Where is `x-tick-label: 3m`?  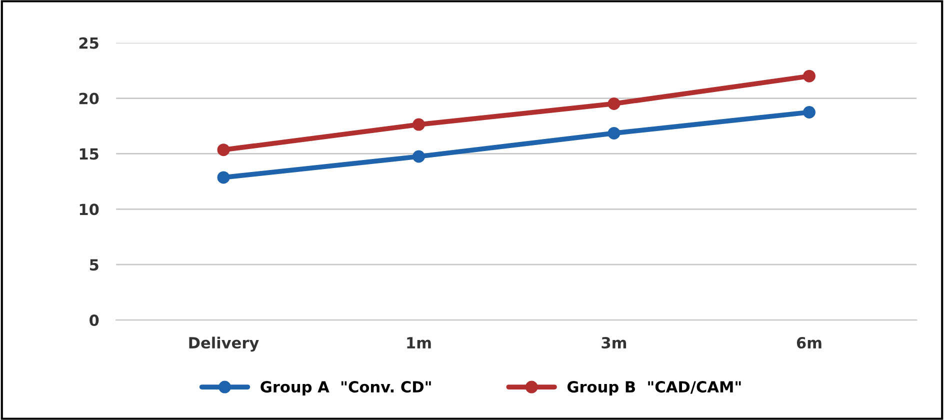 x-tick-label: 3m is located at coordinates (614, 342).